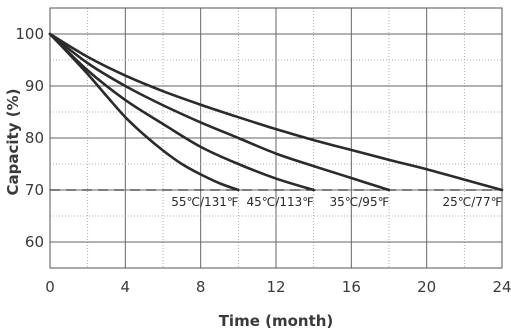 The image size is (511, 332). What do you see at coordinates (359, 202) in the screenshot?
I see `series-label-3: 35℃/95℉` at bounding box center [359, 202].